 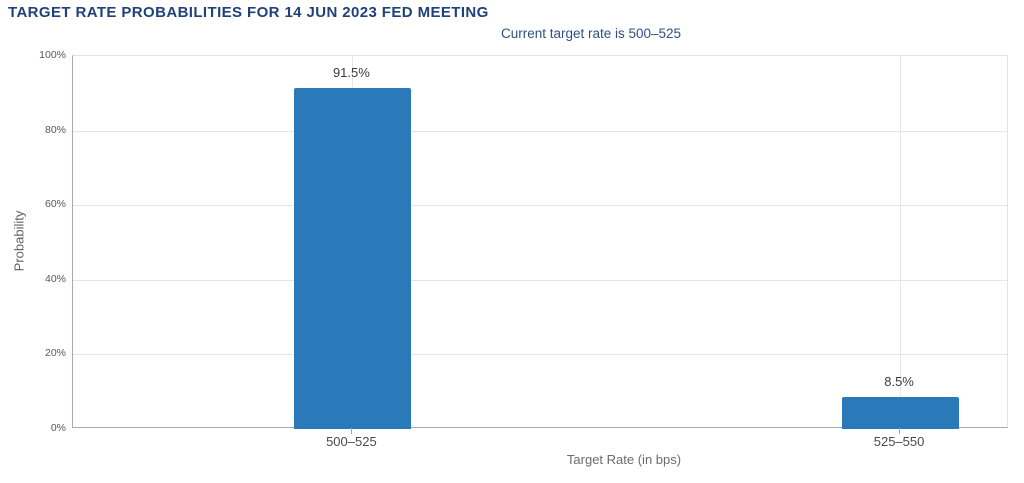 What do you see at coordinates (52, 55) in the screenshot?
I see `y-tick-label: 100%` at bounding box center [52, 55].